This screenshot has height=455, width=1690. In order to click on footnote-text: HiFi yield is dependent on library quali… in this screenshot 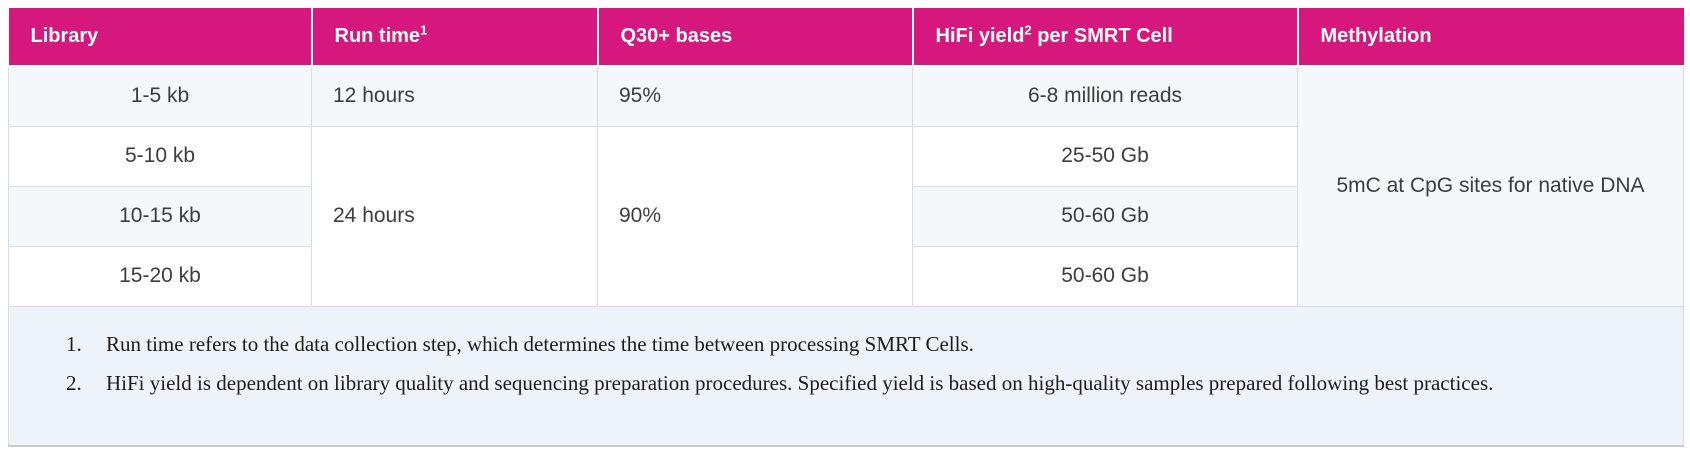, I will do `click(800, 382)`.